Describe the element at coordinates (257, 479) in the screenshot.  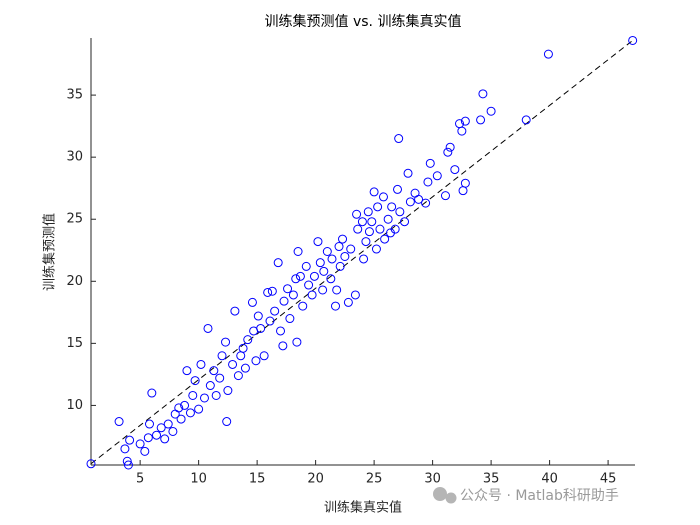
I see `x-tick-label: 15` at that location.